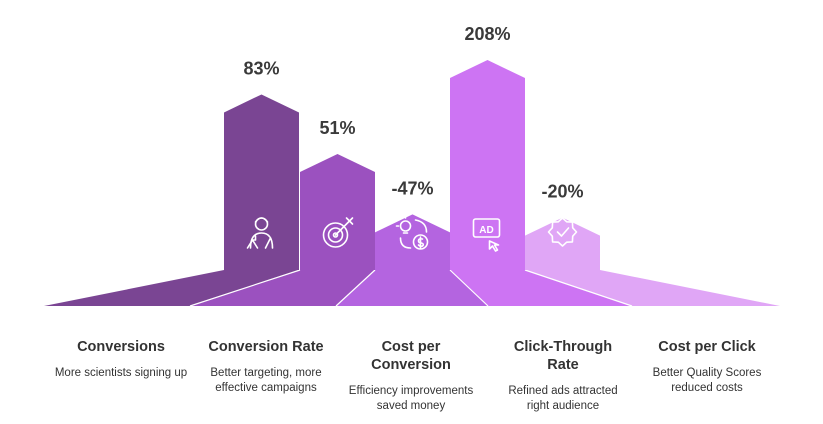  What do you see at coordinates (563, 356) in the screenshot?
I see `category-title: Click-Through Rate` at bounding box center [563, 356].